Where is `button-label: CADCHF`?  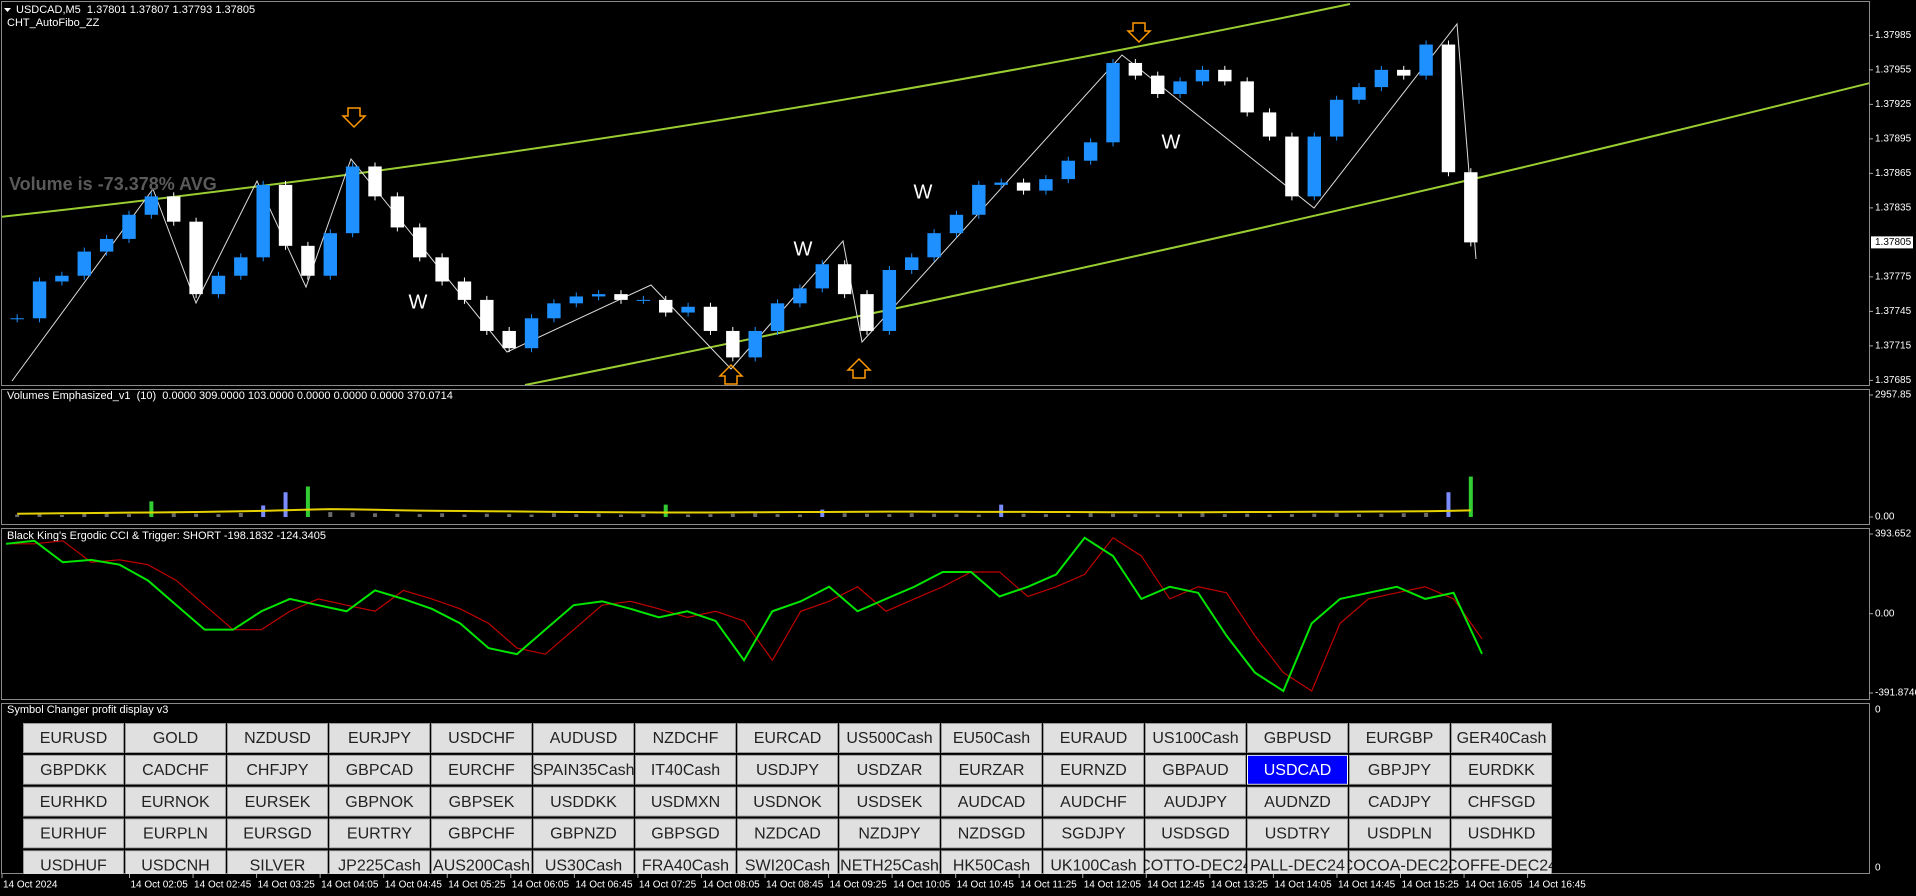 button-label: CADCHF is located at coordinates (175, 770).